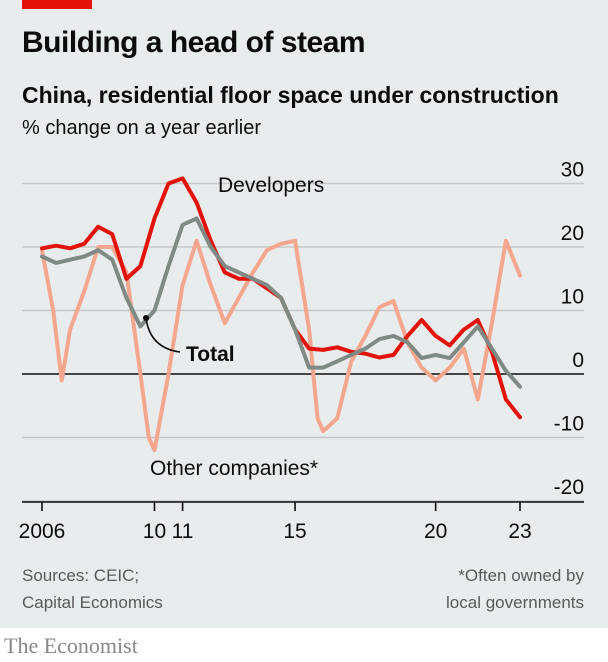 The height and width of the screenshot is (662, 608). Describe the element at coordinates (42, 531) in the screenshot. I see `x-tick-label: 2006` at that location.